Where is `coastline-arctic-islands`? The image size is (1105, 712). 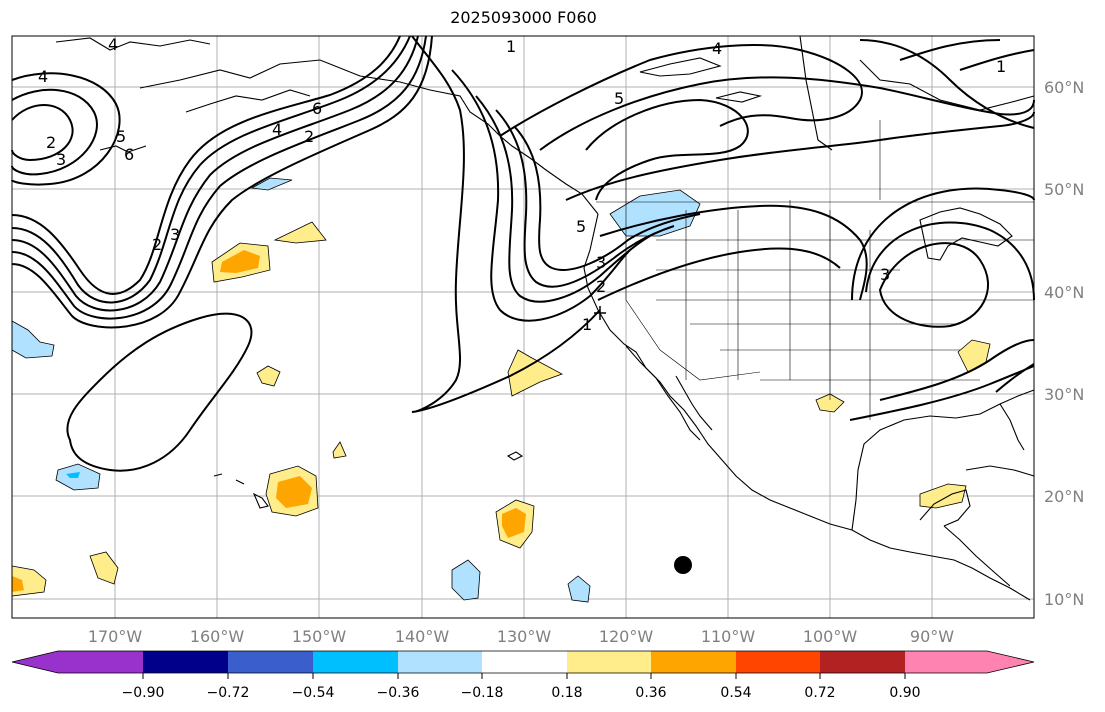
coastline-arctic-islands is located at coordinates (701, 80).